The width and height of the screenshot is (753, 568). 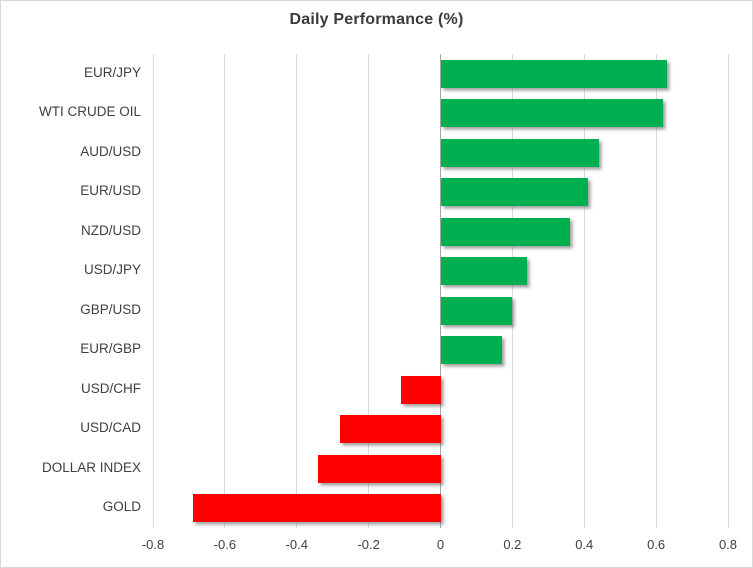 What do you see at coordinates (296, 544) in the screenshot?
I see `x-tick-label: -0.4` at bounding box center [296, 544].